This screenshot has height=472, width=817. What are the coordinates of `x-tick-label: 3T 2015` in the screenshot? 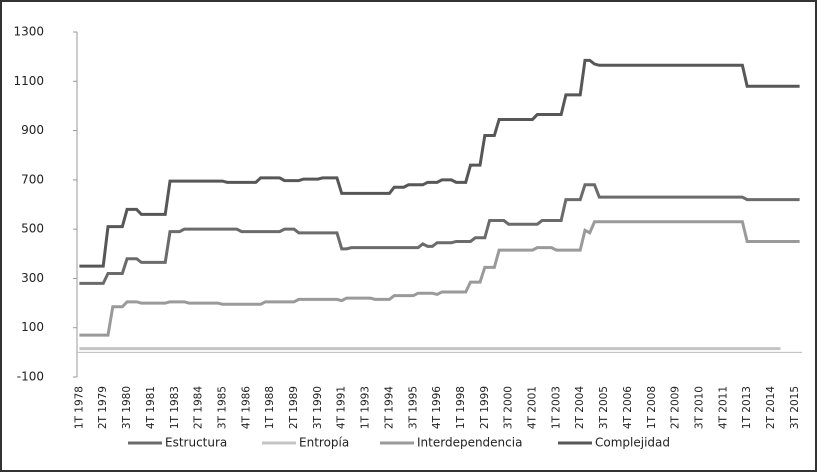 It's located at (795, 407).